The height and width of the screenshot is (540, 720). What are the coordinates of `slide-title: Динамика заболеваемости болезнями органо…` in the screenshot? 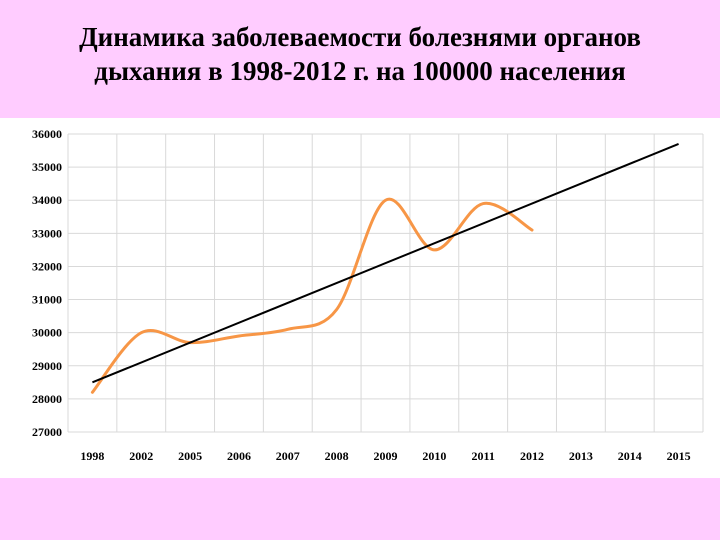 It's located at (360, 54).